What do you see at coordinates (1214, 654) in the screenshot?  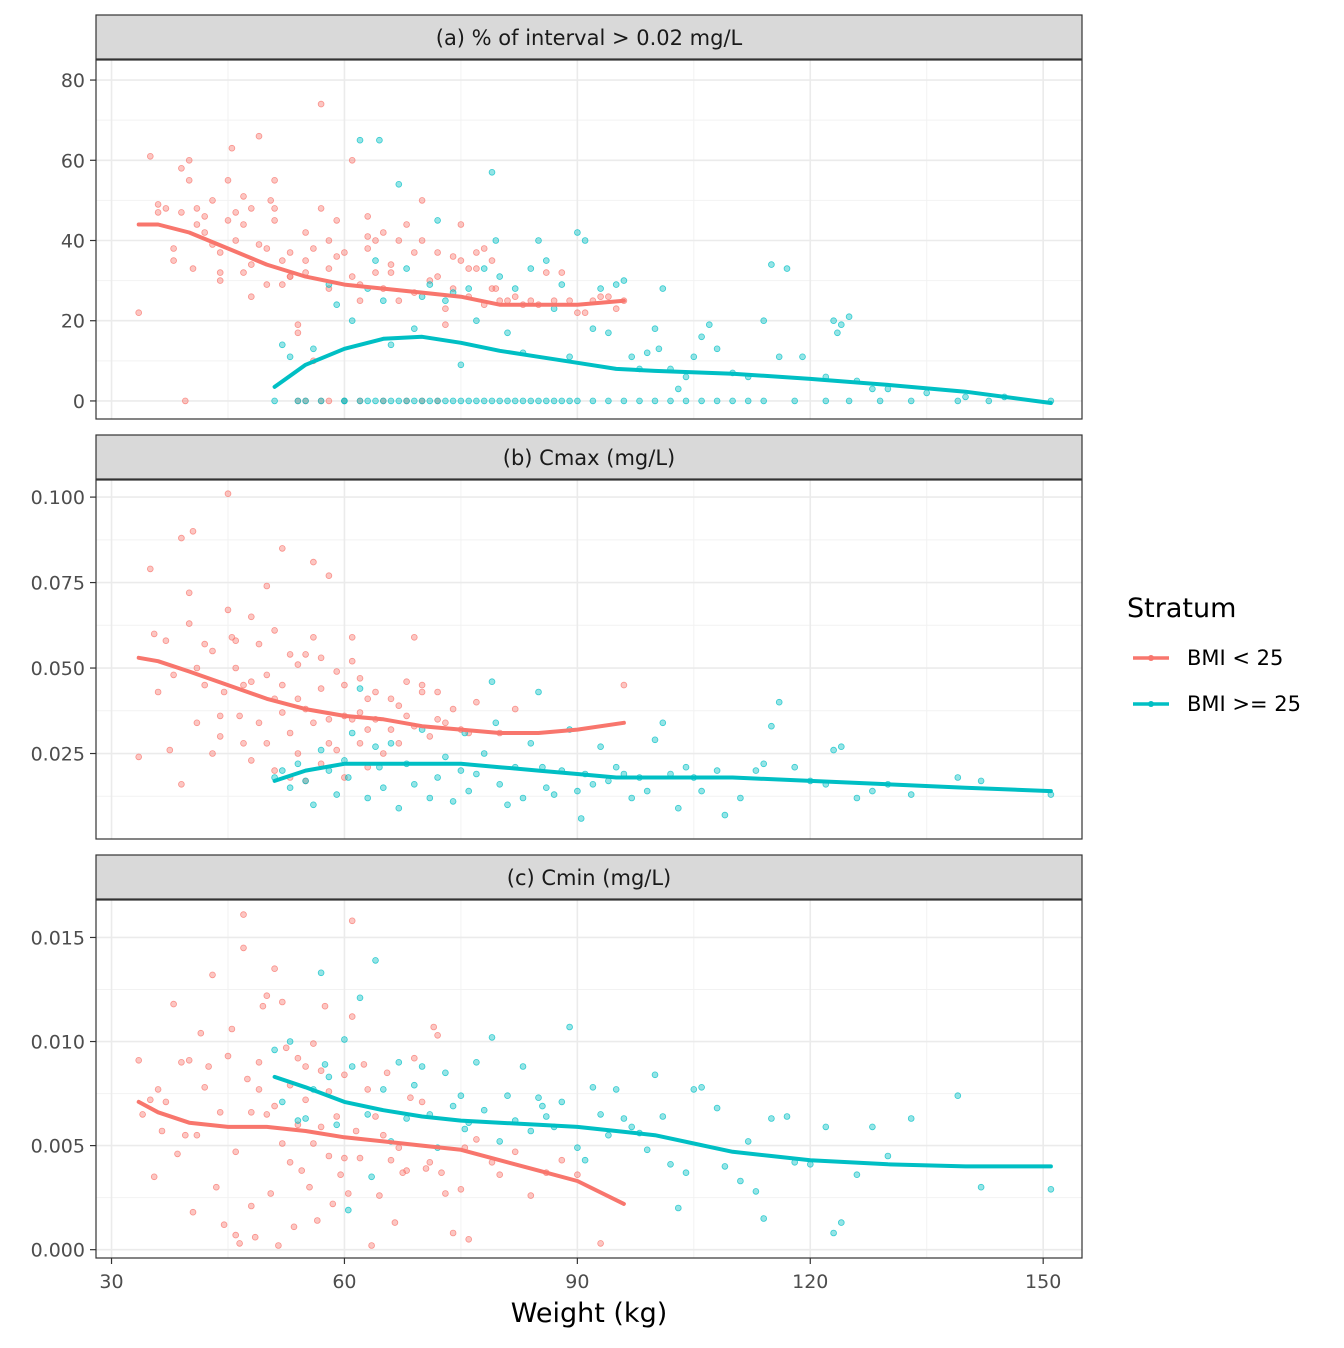 I see `legend: Stratum BMI < 25 BMI >= 25` at bounding box center [1214, 654].